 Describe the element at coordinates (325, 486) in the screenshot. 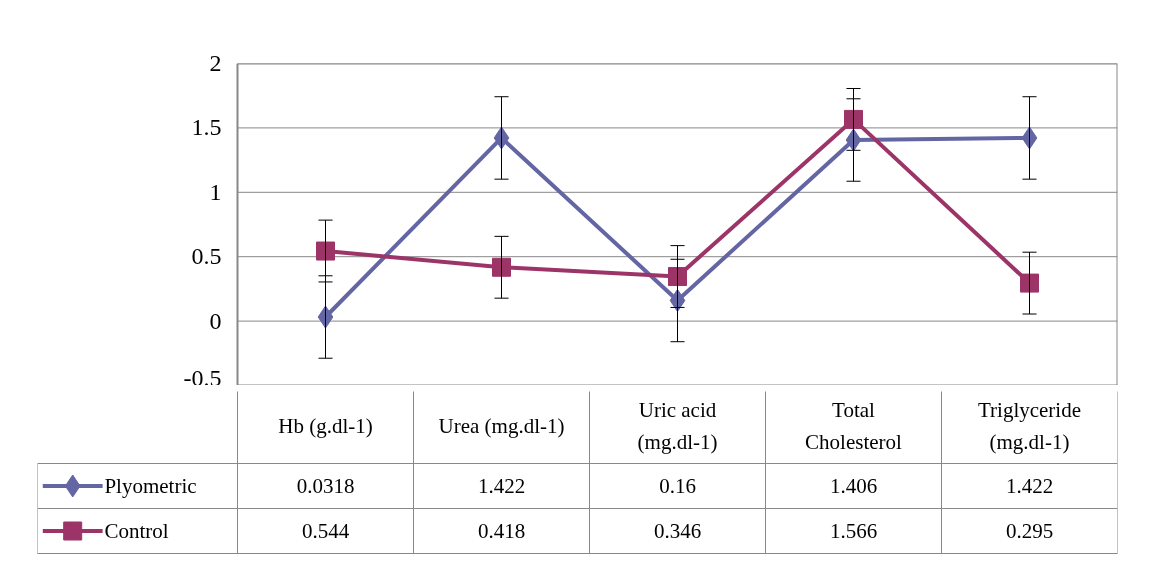

I see `data-label: 0.0318` at that location.